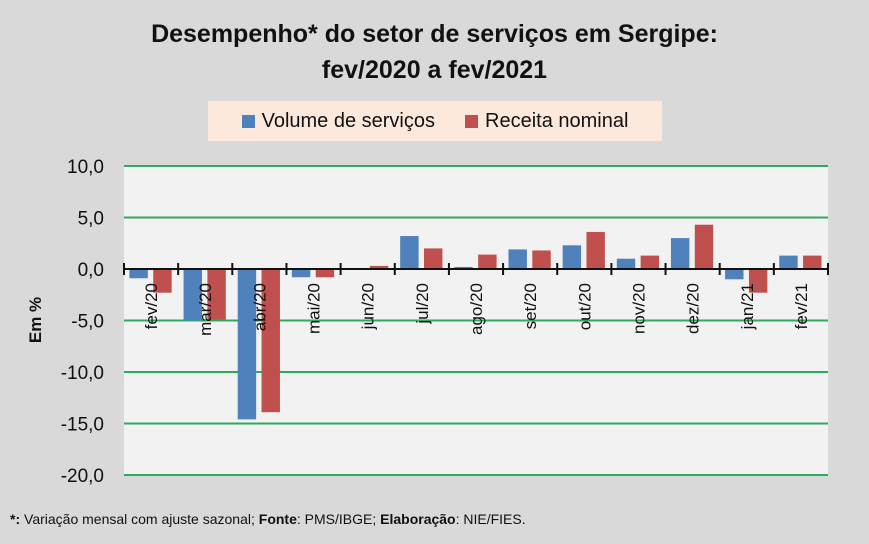  I want to click on x-tick-label: jun/20, so click(368, 306).